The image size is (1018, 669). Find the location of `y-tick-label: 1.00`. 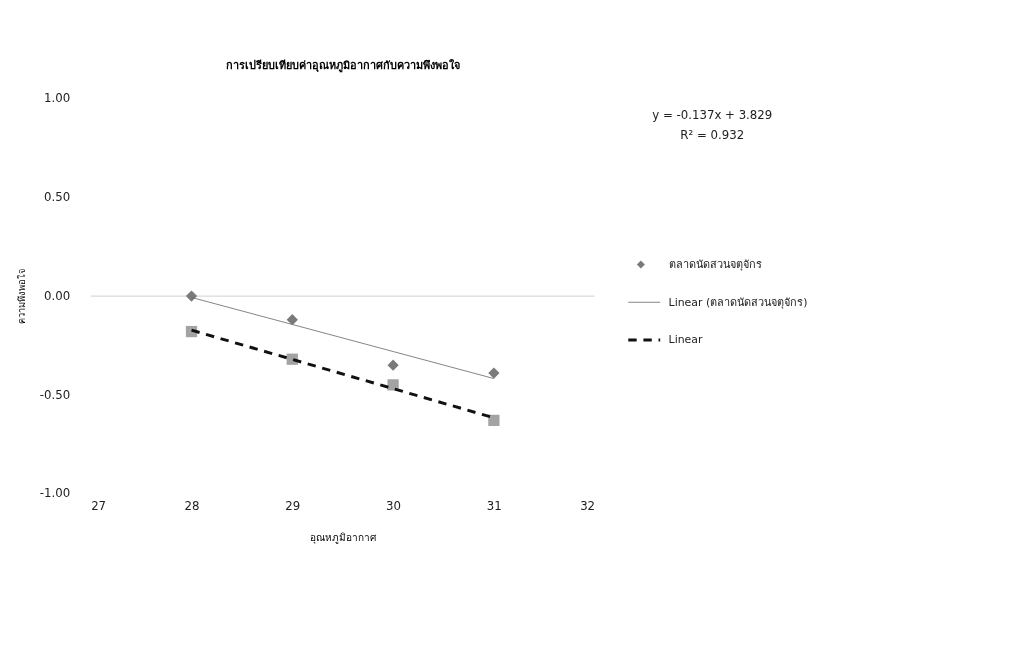

y-tick-label: 1.00 is located at coordinates (57, 98).